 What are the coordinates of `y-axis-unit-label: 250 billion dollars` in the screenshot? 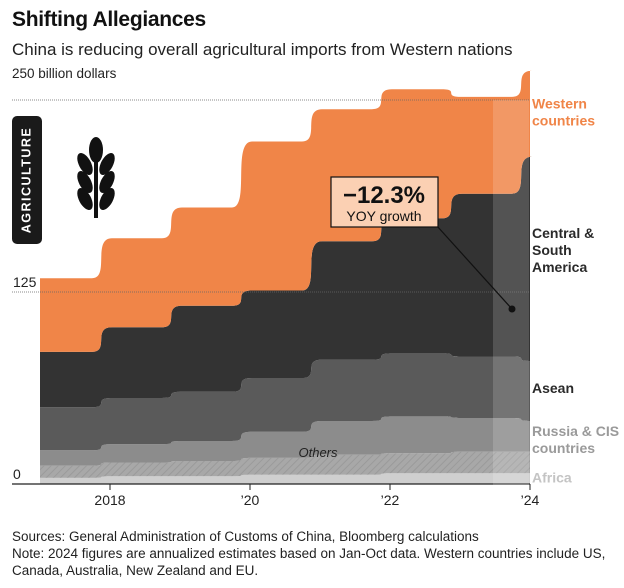 It's located at (64, 73).